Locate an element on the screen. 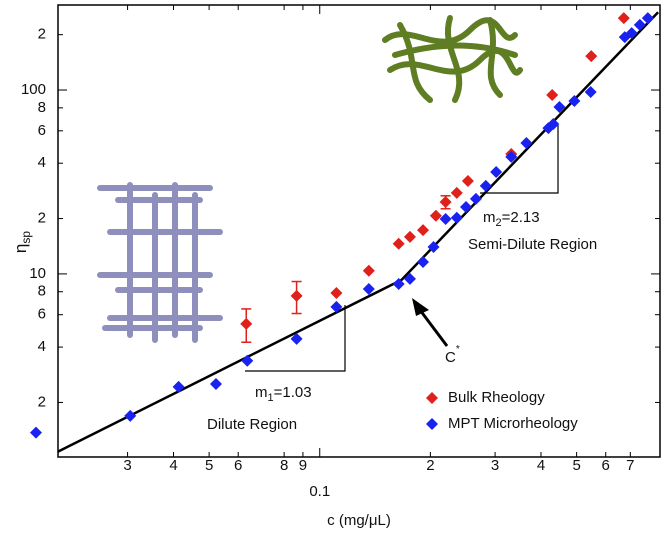 This screenshot has height=537, width=664. y-tick-label: 100 is located at coordinates (33, 89).